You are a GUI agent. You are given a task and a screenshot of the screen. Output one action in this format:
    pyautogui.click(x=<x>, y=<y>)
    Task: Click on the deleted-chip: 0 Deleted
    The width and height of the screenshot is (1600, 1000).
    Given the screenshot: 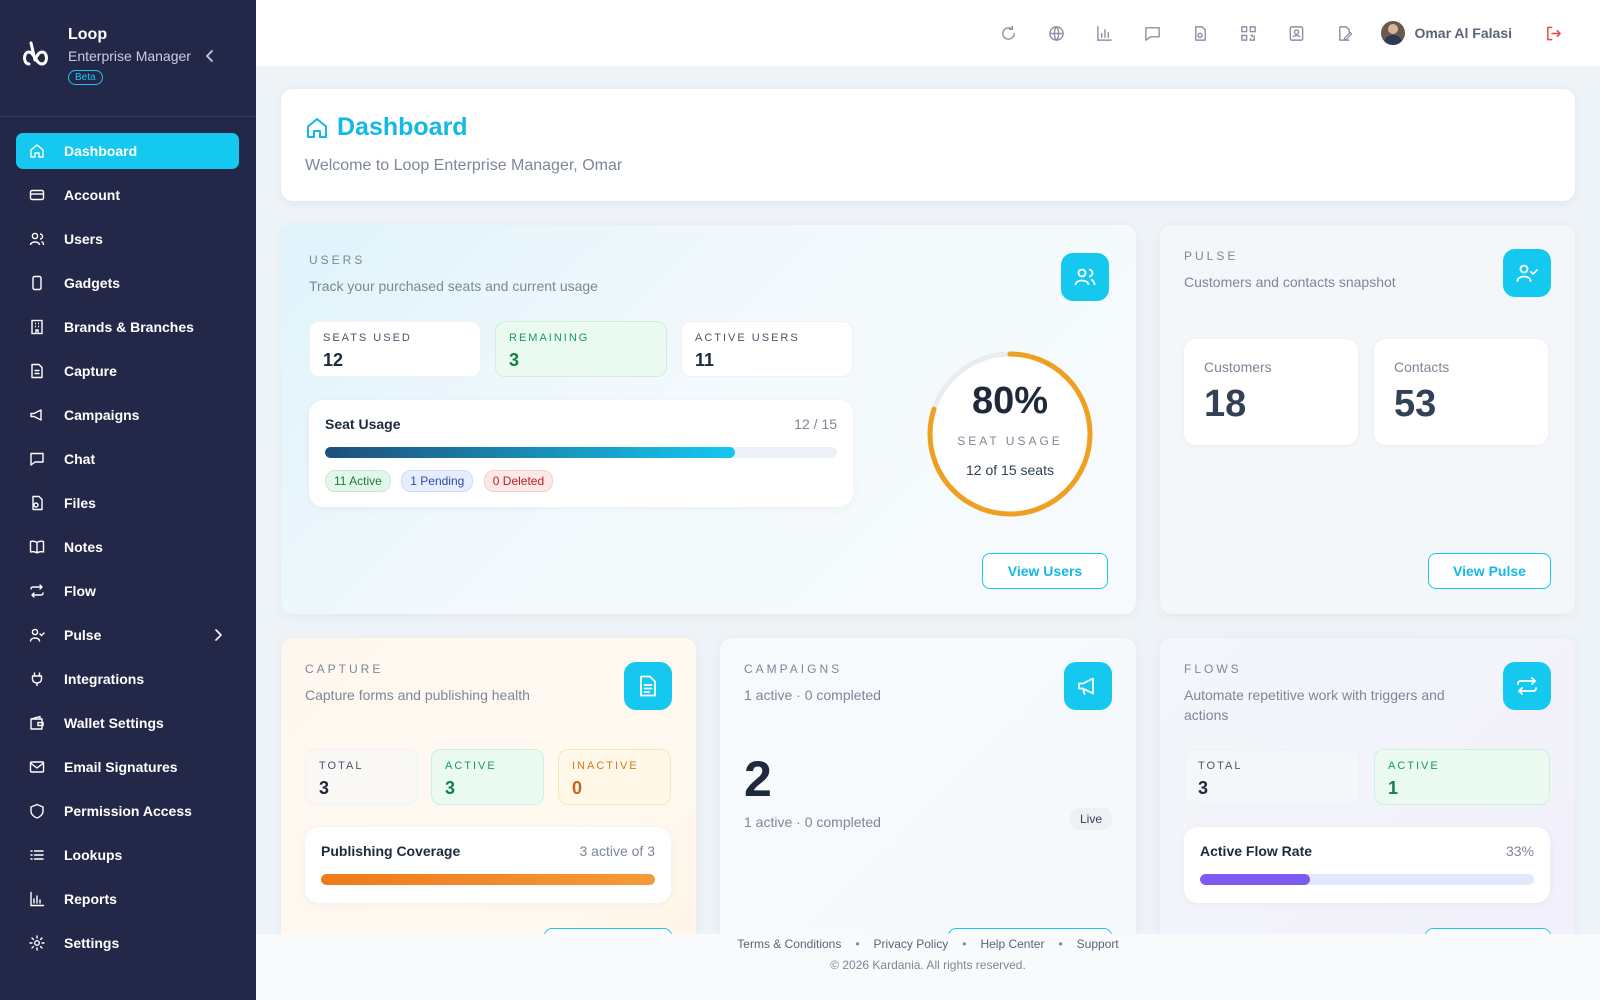 What is the action you would take?
    pyautogui.click(x=518, y=481)
    